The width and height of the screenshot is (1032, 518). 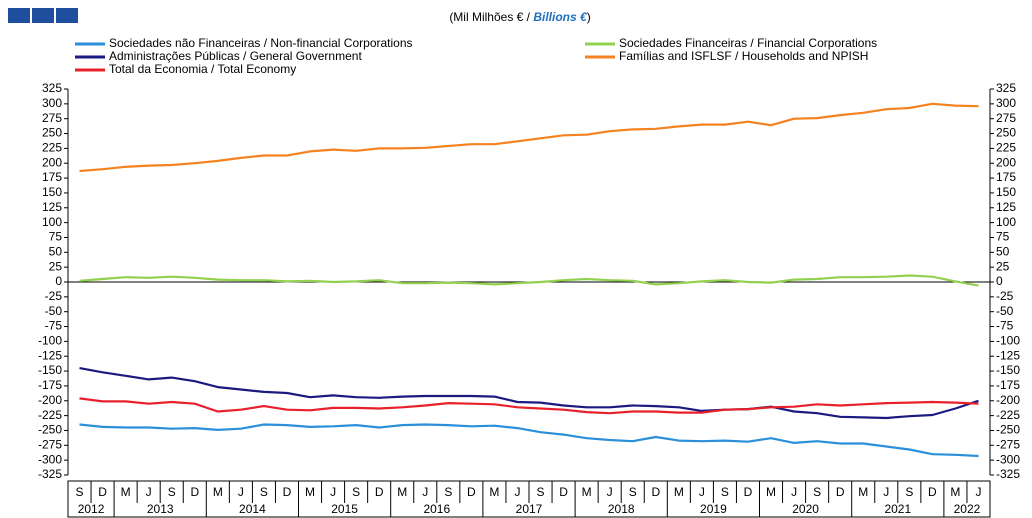 What do you see at coordinates (1006, 222) in the screenshot?
I see `y2-tick-label: 100` at bounding box center [1006, 222].